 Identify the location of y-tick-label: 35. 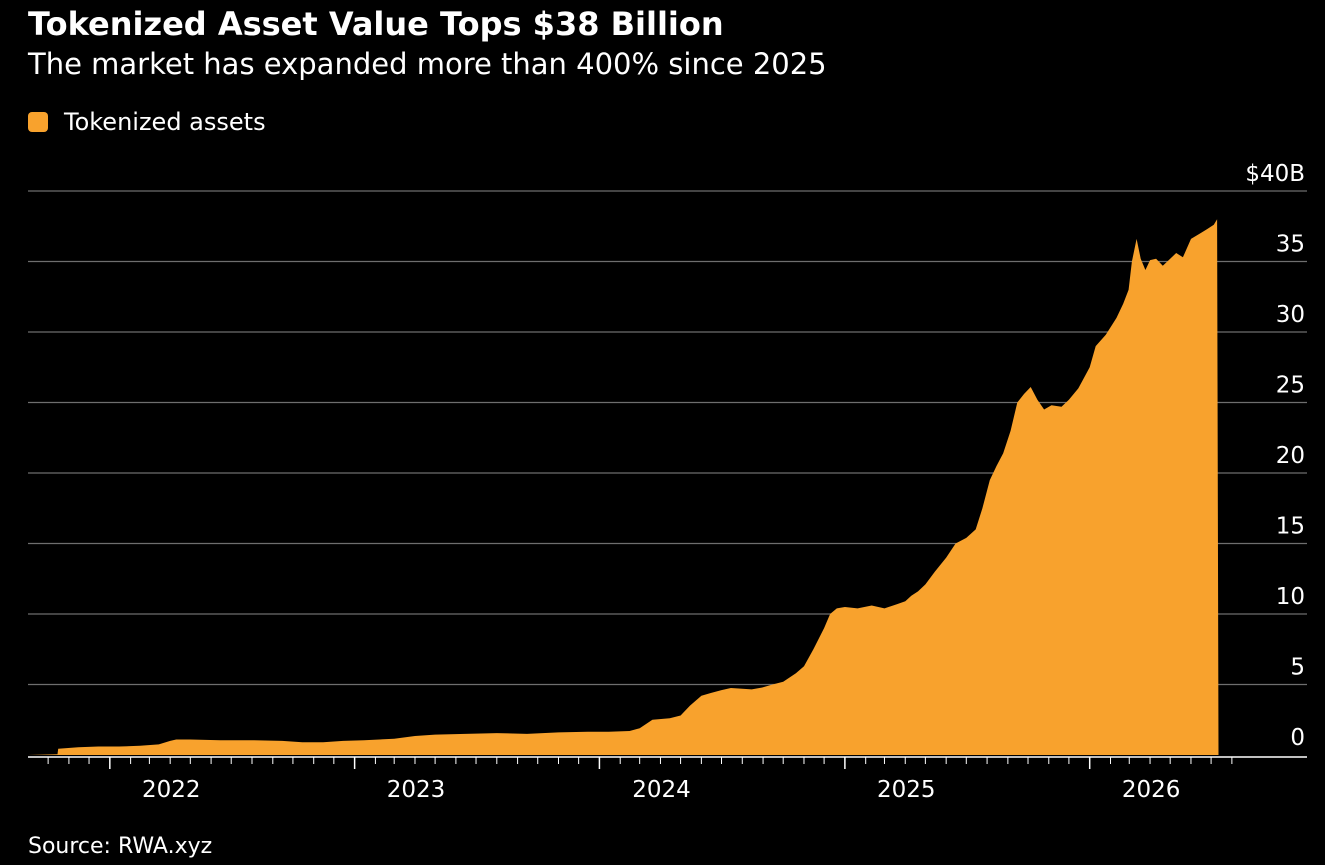
(1290, 245).